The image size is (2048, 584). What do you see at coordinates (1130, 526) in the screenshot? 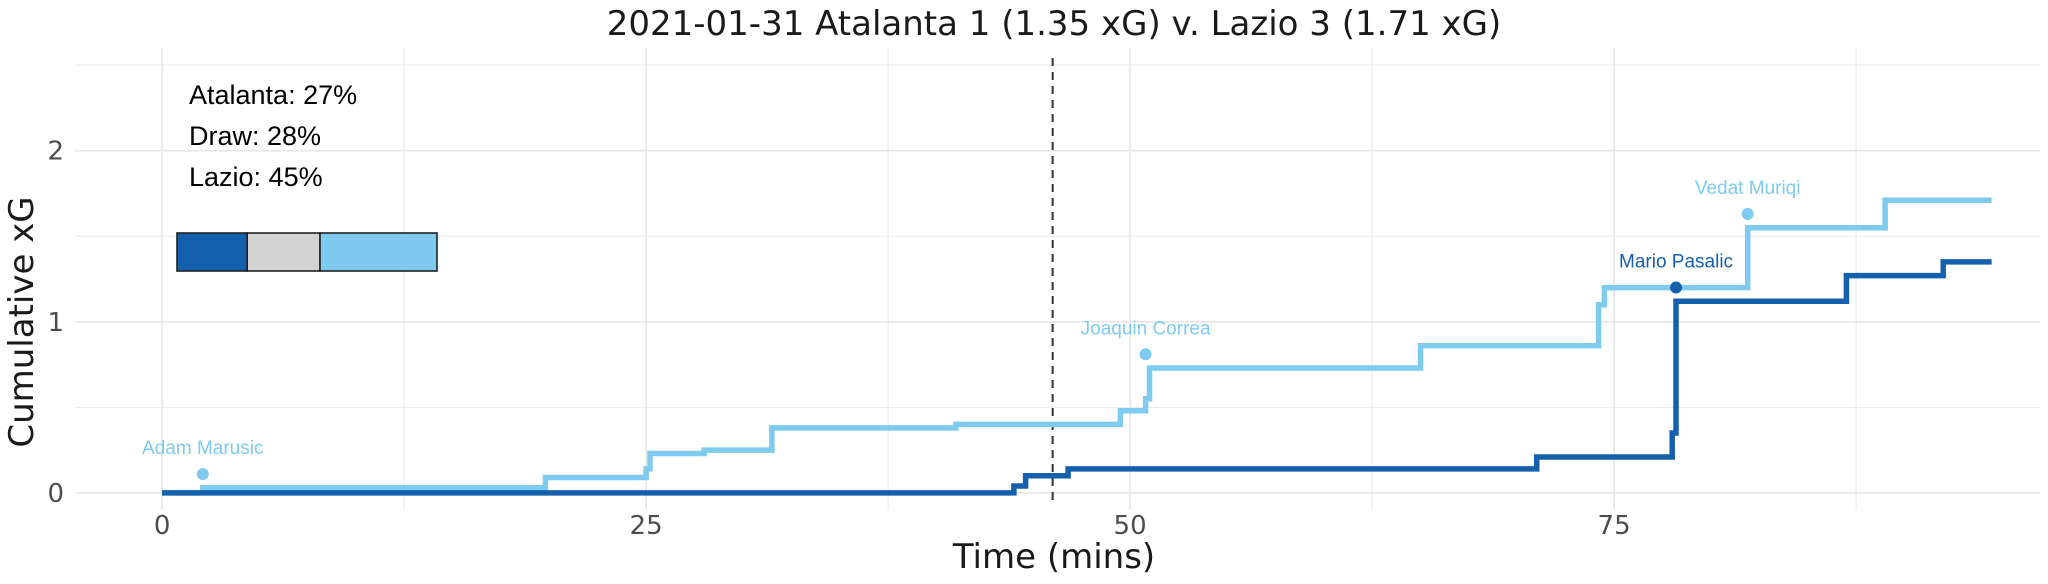
I see `x-tick-label: 50` at bounding box center [1130, 526].